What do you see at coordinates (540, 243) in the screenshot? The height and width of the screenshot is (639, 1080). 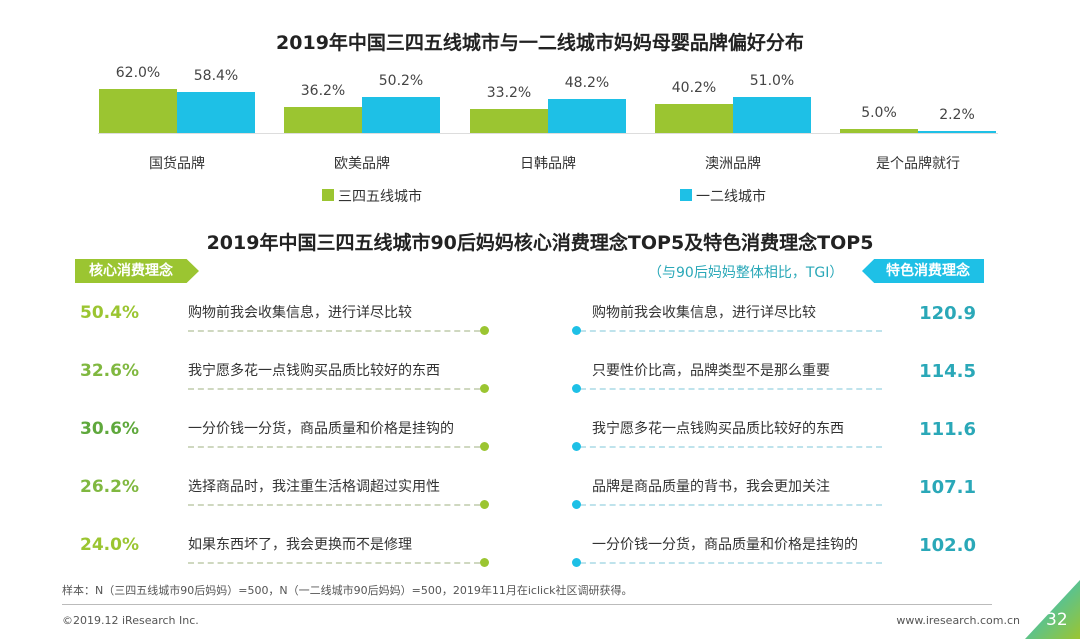 I see `table-title: 2019年中国三四五线城市90后妈妈核心消费理念TOP5及特色消费理念TOP5` at bounding box center [540, 243].